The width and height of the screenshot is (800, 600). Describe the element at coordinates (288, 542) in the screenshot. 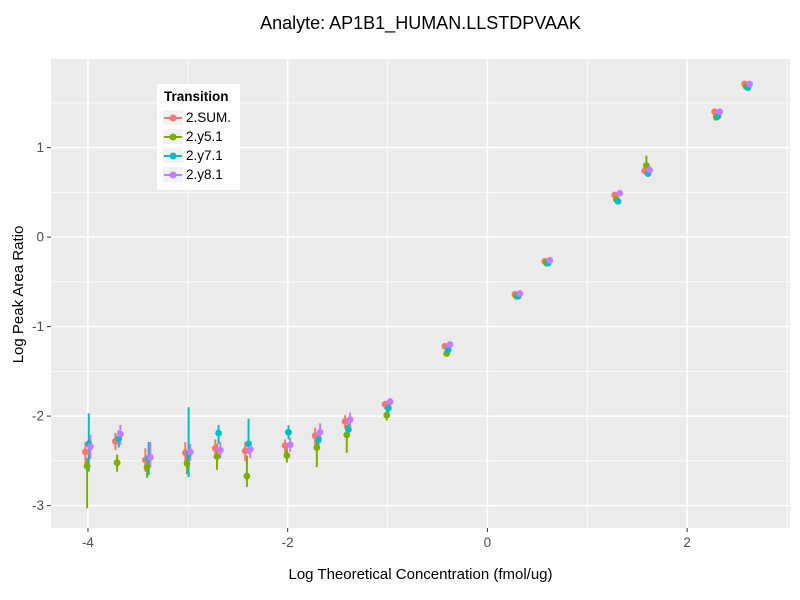

I see `x-tick-label: -2` at that location.